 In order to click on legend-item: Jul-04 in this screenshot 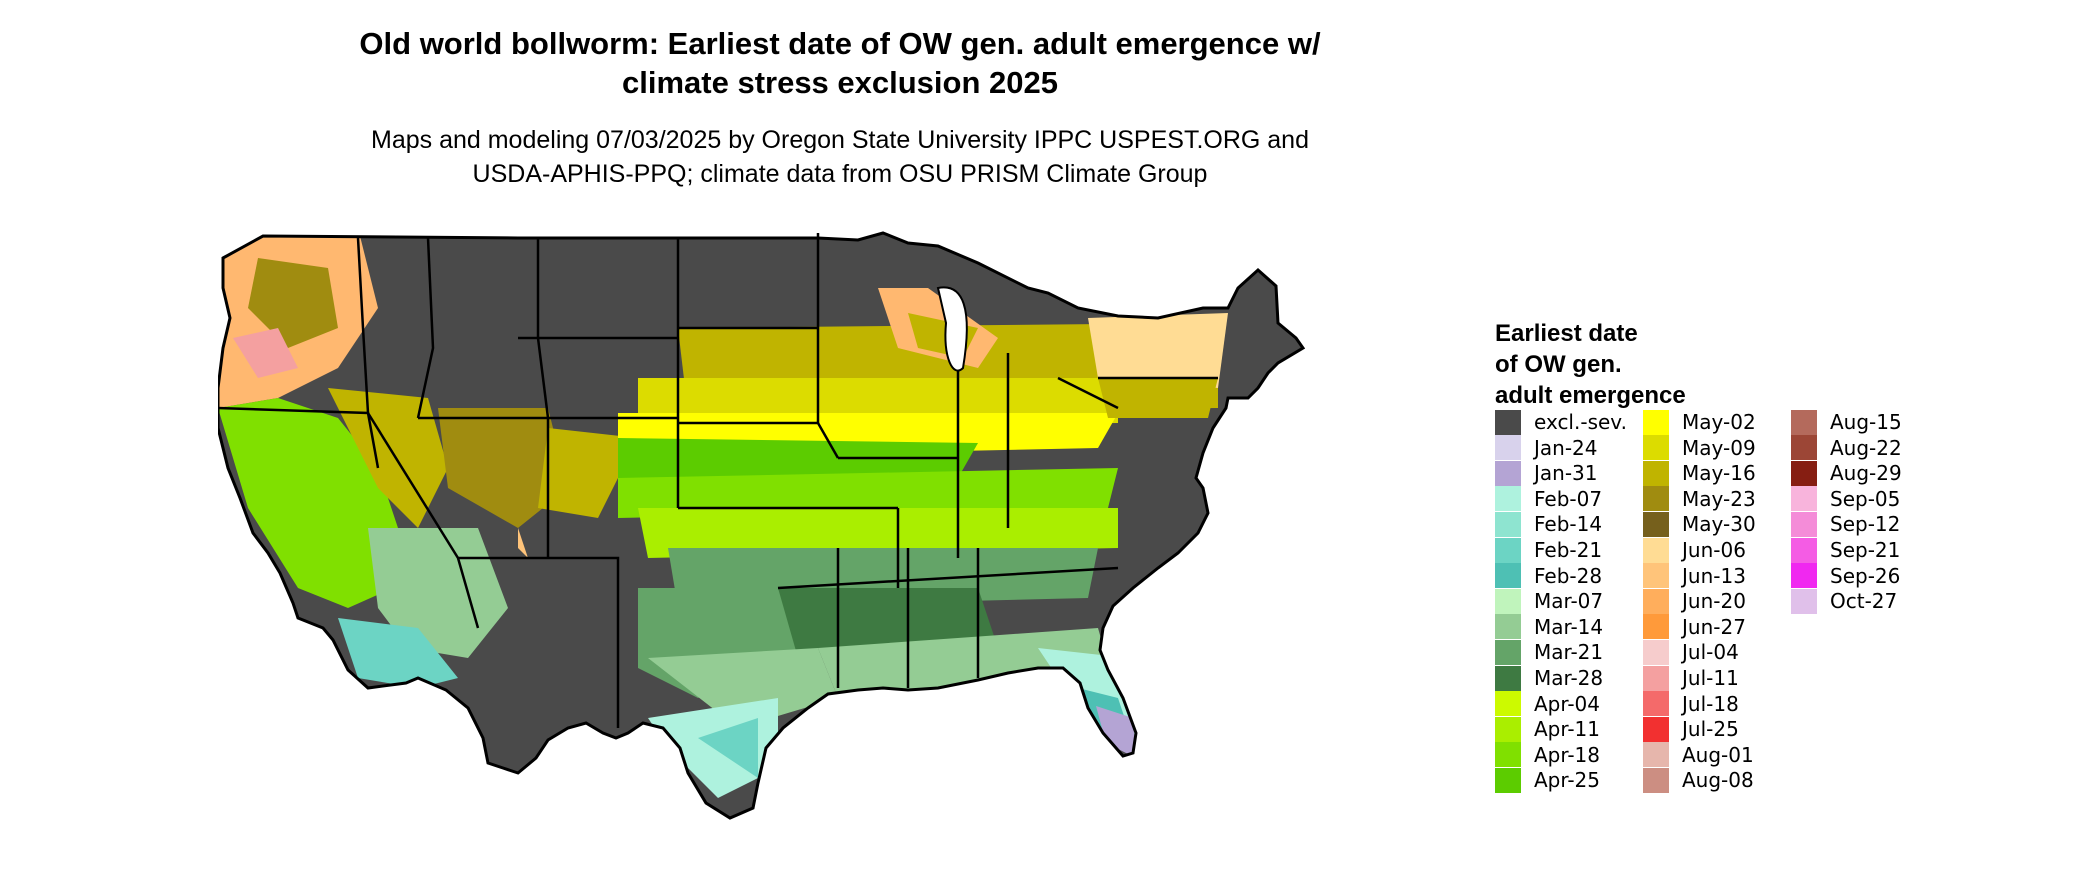, I will do `click(1691, 652)`.